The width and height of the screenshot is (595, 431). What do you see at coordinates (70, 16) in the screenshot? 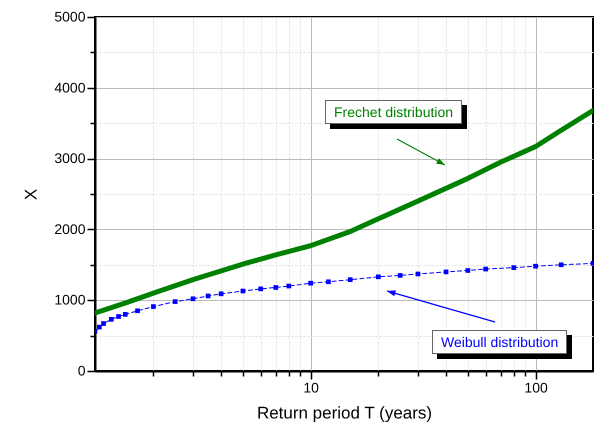
I see `y-tick-label: 5000` at bounding box center [70, 16].